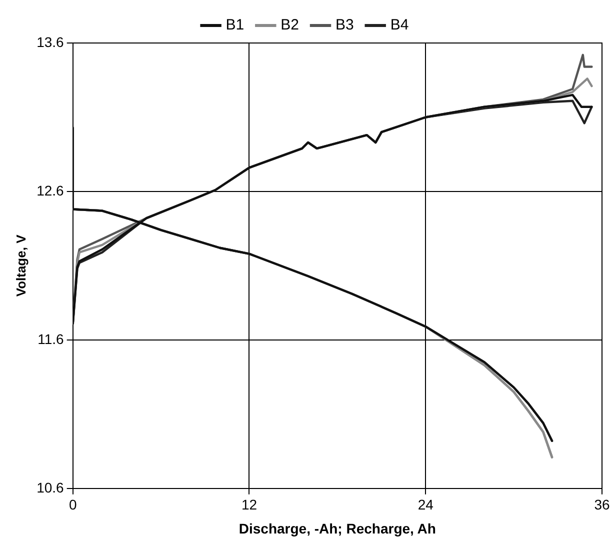 This screenshot has height=548, width=616. What do you see at coordinates (50, 190) in the screenshot?
I see `y-tick-label: 12.6` at bounding box center [50, 190].